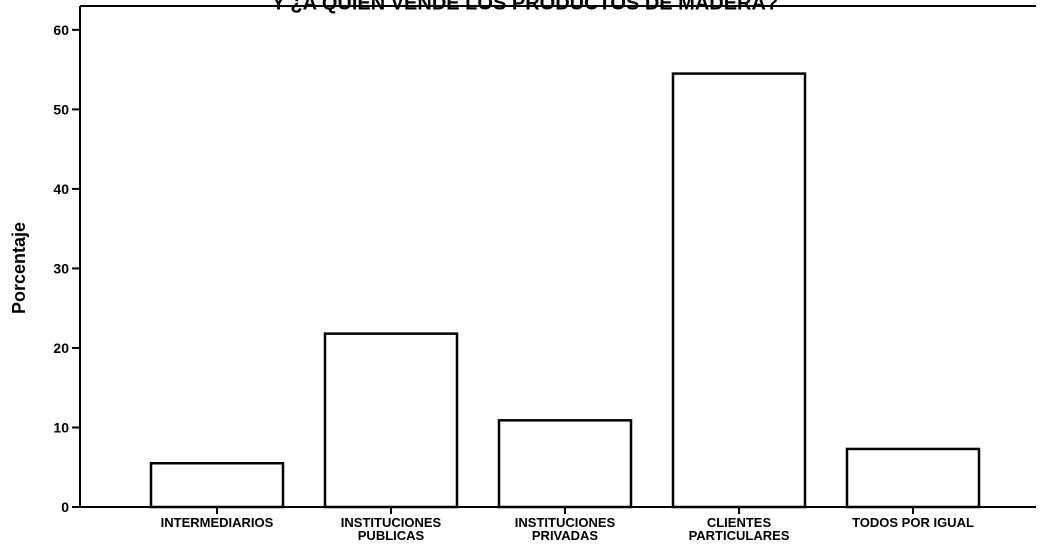 Image resolution: width=1041 pixels, height=548 pixels. What do you see at coordinates (913, 522) in the screenshot?
I see `x-tick-label: TODOS POR IGUAL` at bounding box center [913, 522].